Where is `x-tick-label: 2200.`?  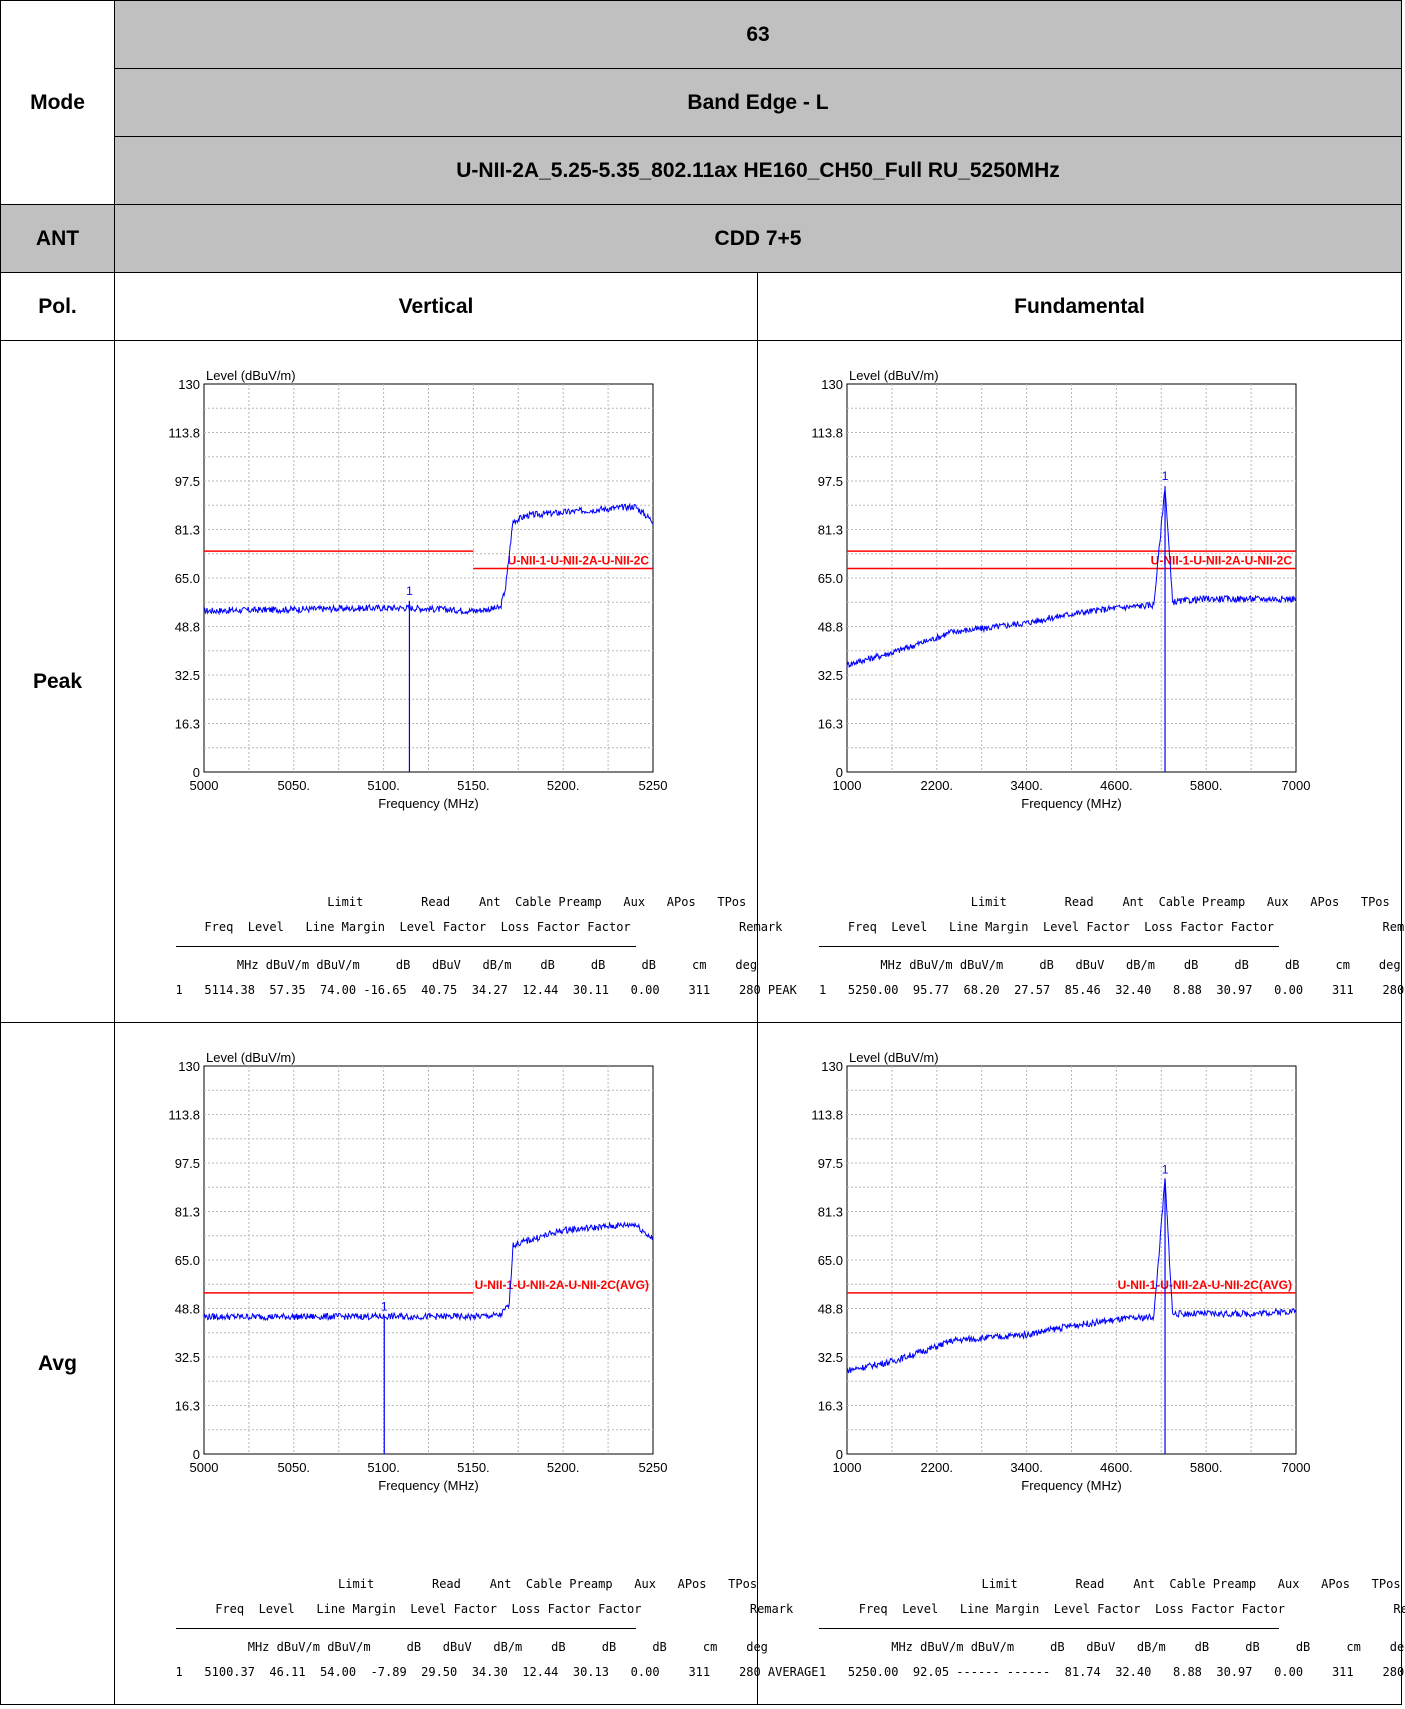 x-tick-label: 2200. is located at coordinates (937, 785).